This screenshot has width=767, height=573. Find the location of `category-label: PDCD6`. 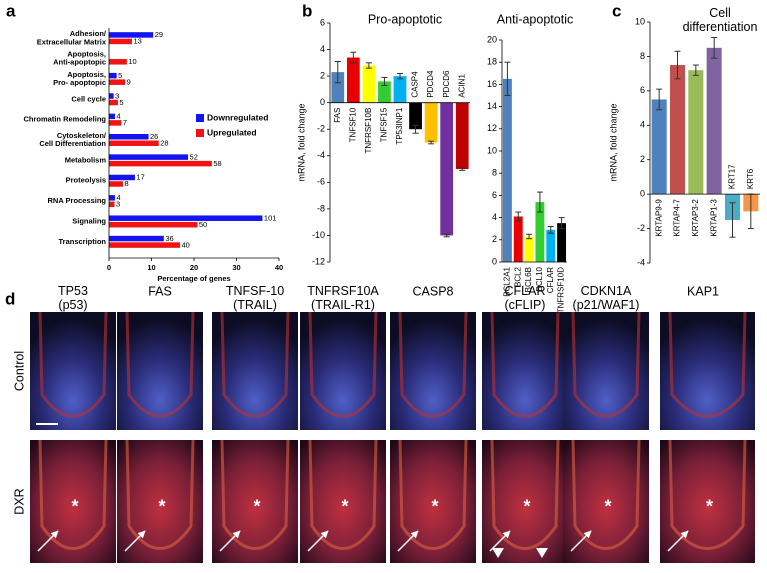

category-label: PDCD6 is located at coordinates (446, 84).